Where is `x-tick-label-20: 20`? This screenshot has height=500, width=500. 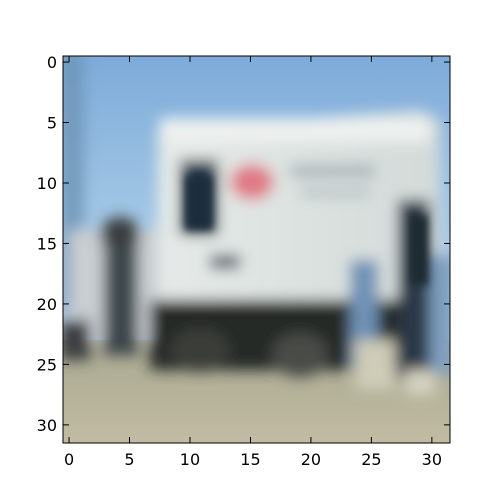 x-tick-label-20: 20 is located at coordinates (311, 459).